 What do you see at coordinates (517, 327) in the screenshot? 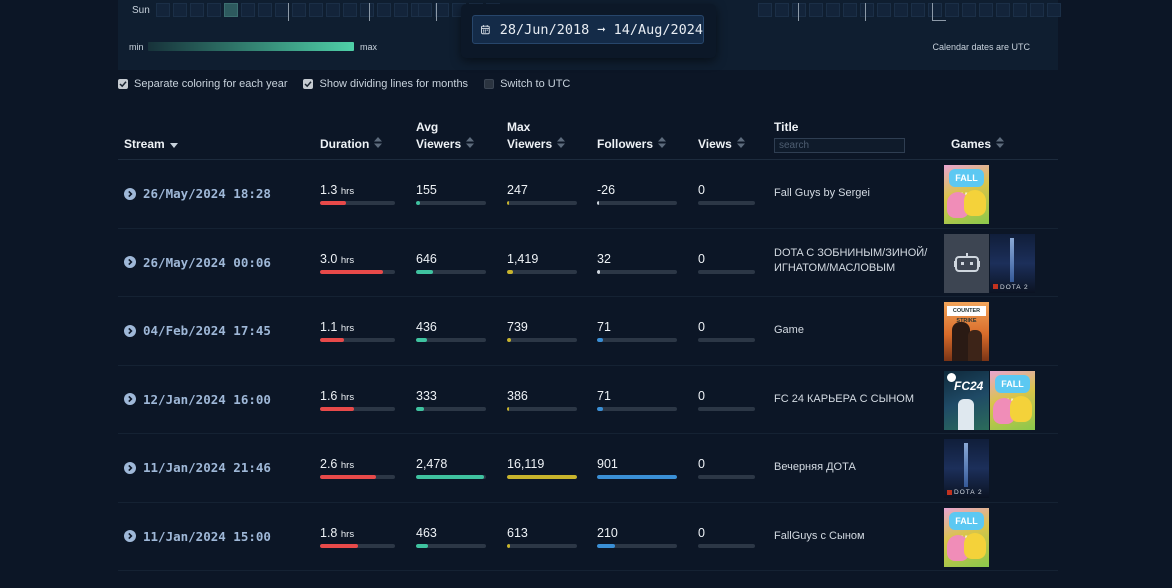
I see `max-number: 739` at bounding box center [517, 327].